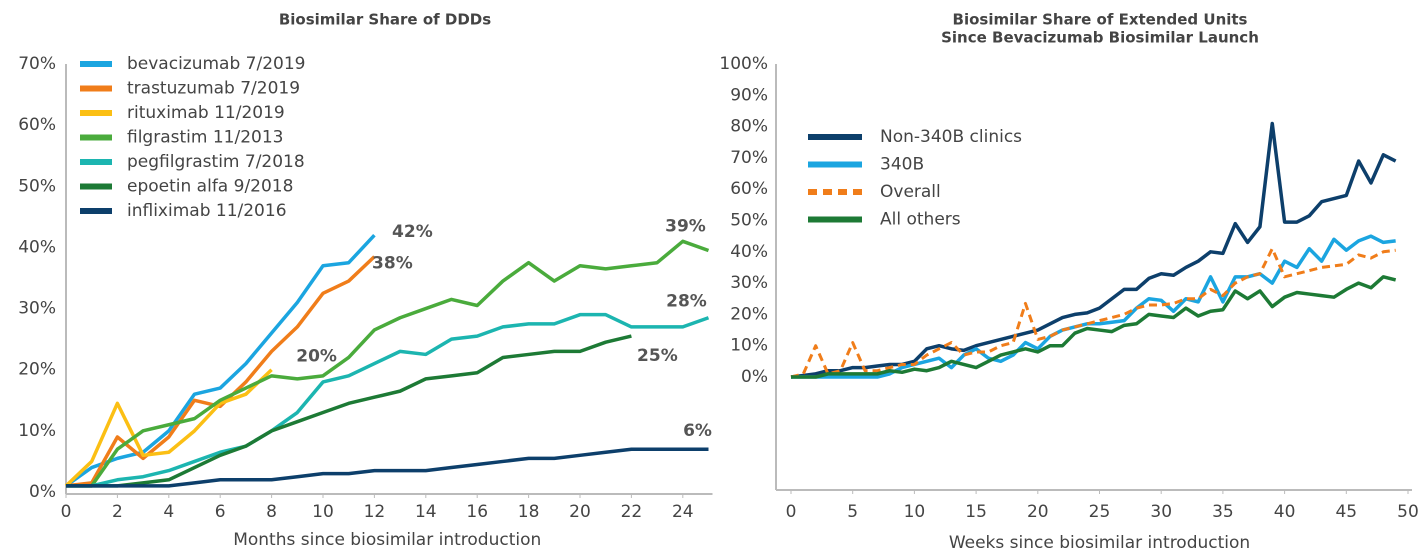 The height and width of the screenshot is (552, 1425). I want to click on x-tick-label: 40, so click(1285, 512).